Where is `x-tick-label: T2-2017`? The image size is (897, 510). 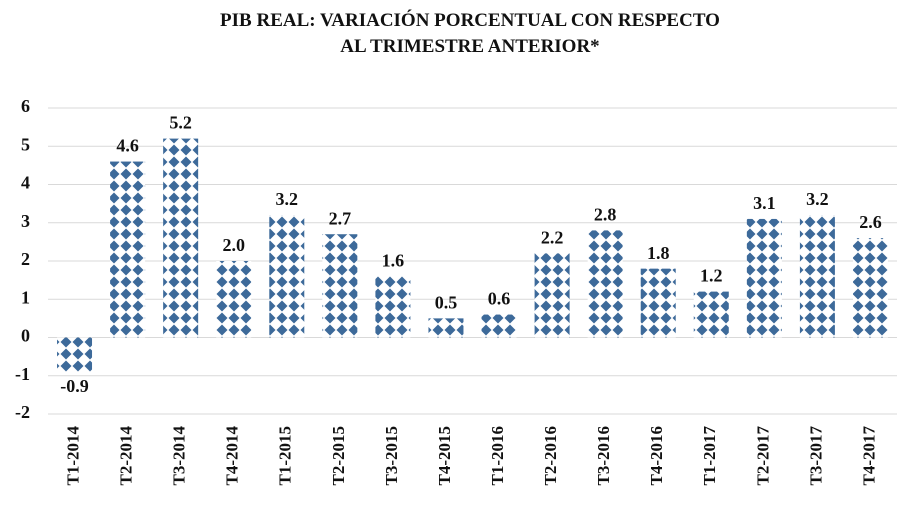
x-tick-label: T2-2017 is located at coordinates (762, 456).